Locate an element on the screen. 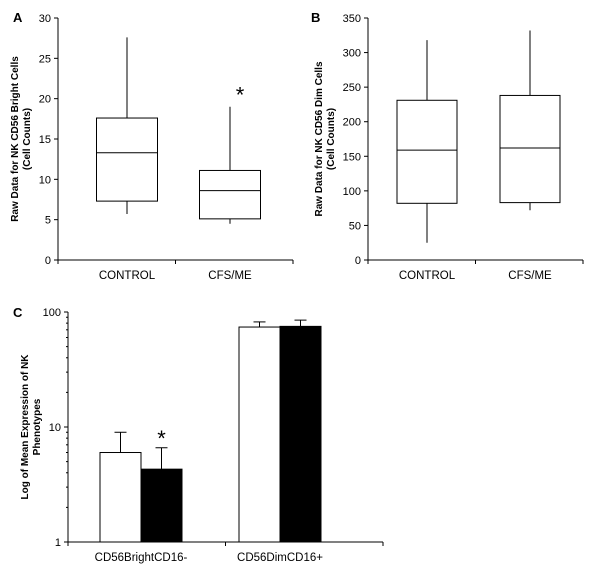  y-tick-label: 300 is located at coordinates (352, 54).